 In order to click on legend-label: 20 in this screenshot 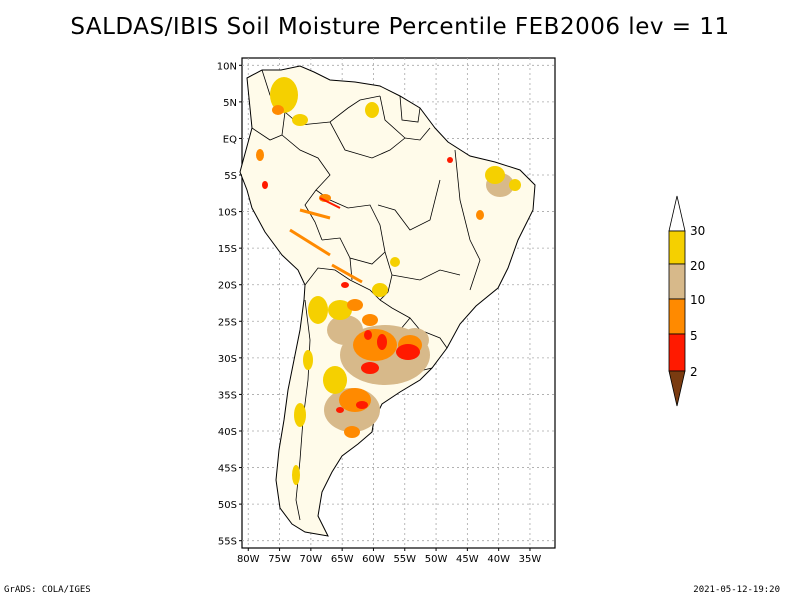, I will do `click(697, 266)`.